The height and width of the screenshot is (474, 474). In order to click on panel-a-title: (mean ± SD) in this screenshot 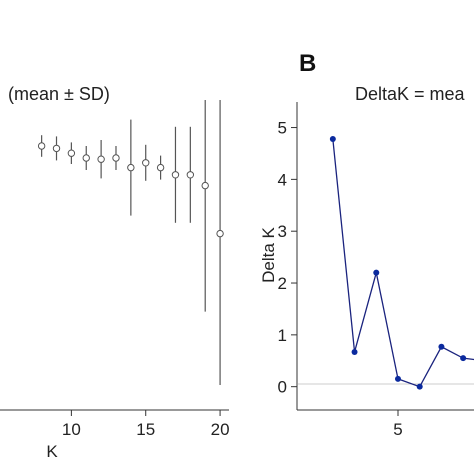, I will do `click(59, 94)`.